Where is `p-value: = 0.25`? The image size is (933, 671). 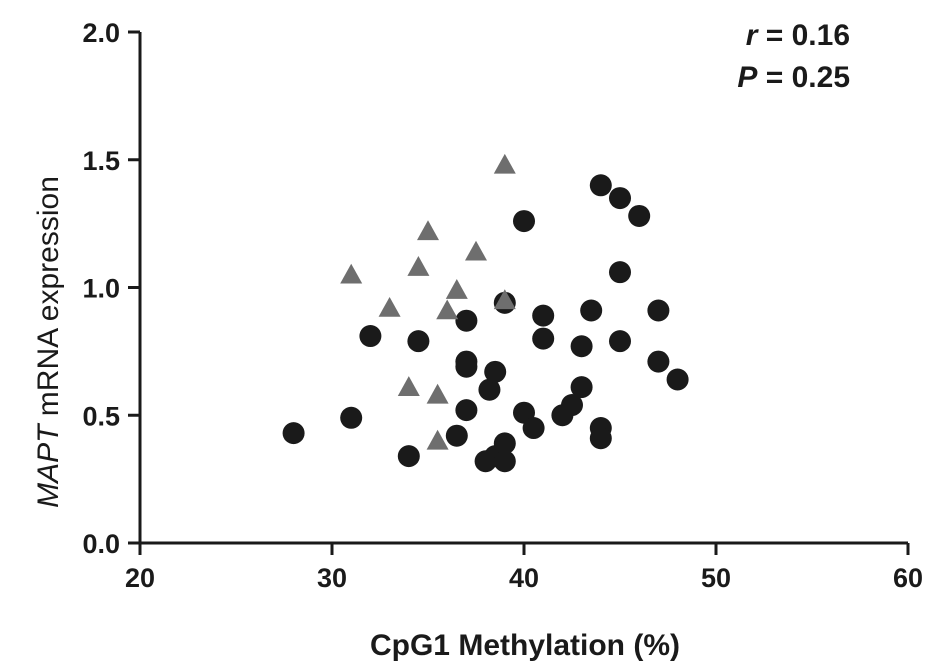
p-value: = 0.25 is located at coordinates (803, 77).